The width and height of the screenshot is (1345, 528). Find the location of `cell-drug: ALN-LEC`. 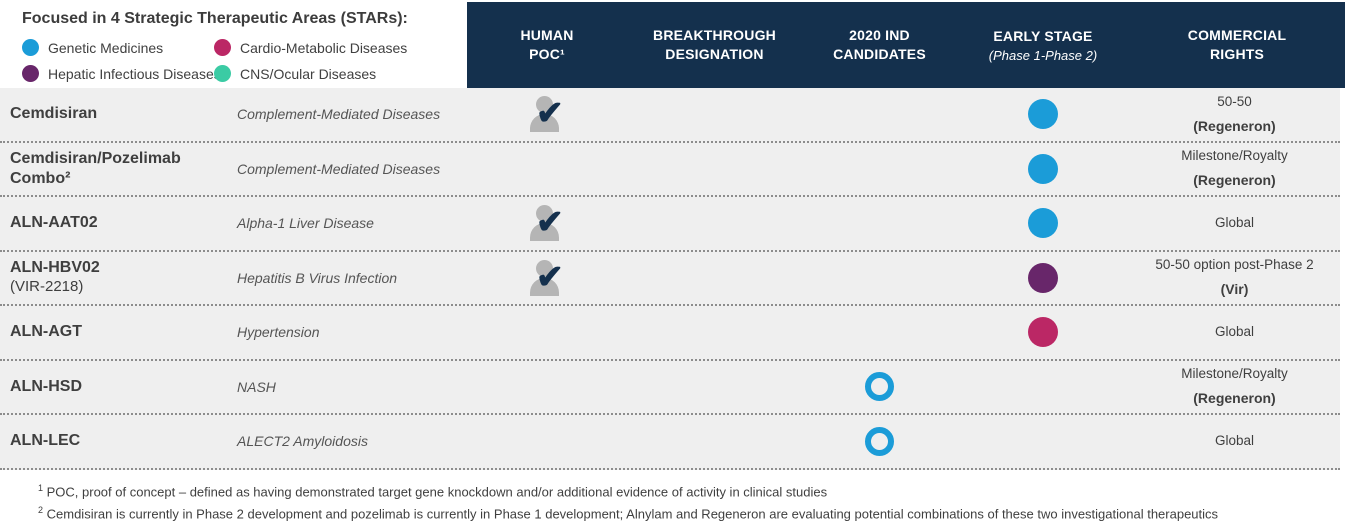

cell-drug: ALN-LEC is located at coordinates (118, 441).